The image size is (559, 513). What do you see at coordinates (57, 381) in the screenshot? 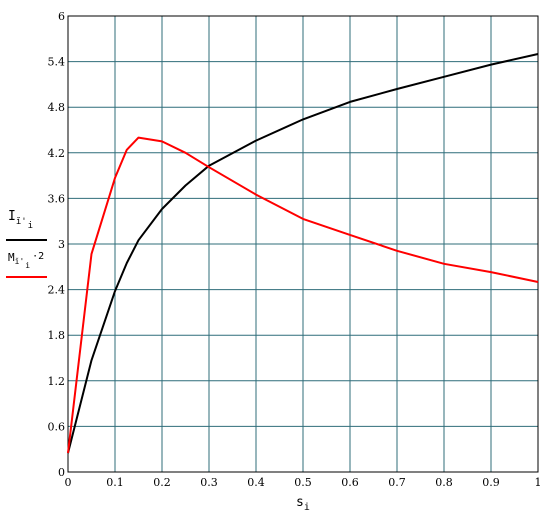
I see `y-tick-label: 1.2` at bounding box center [57, 381].